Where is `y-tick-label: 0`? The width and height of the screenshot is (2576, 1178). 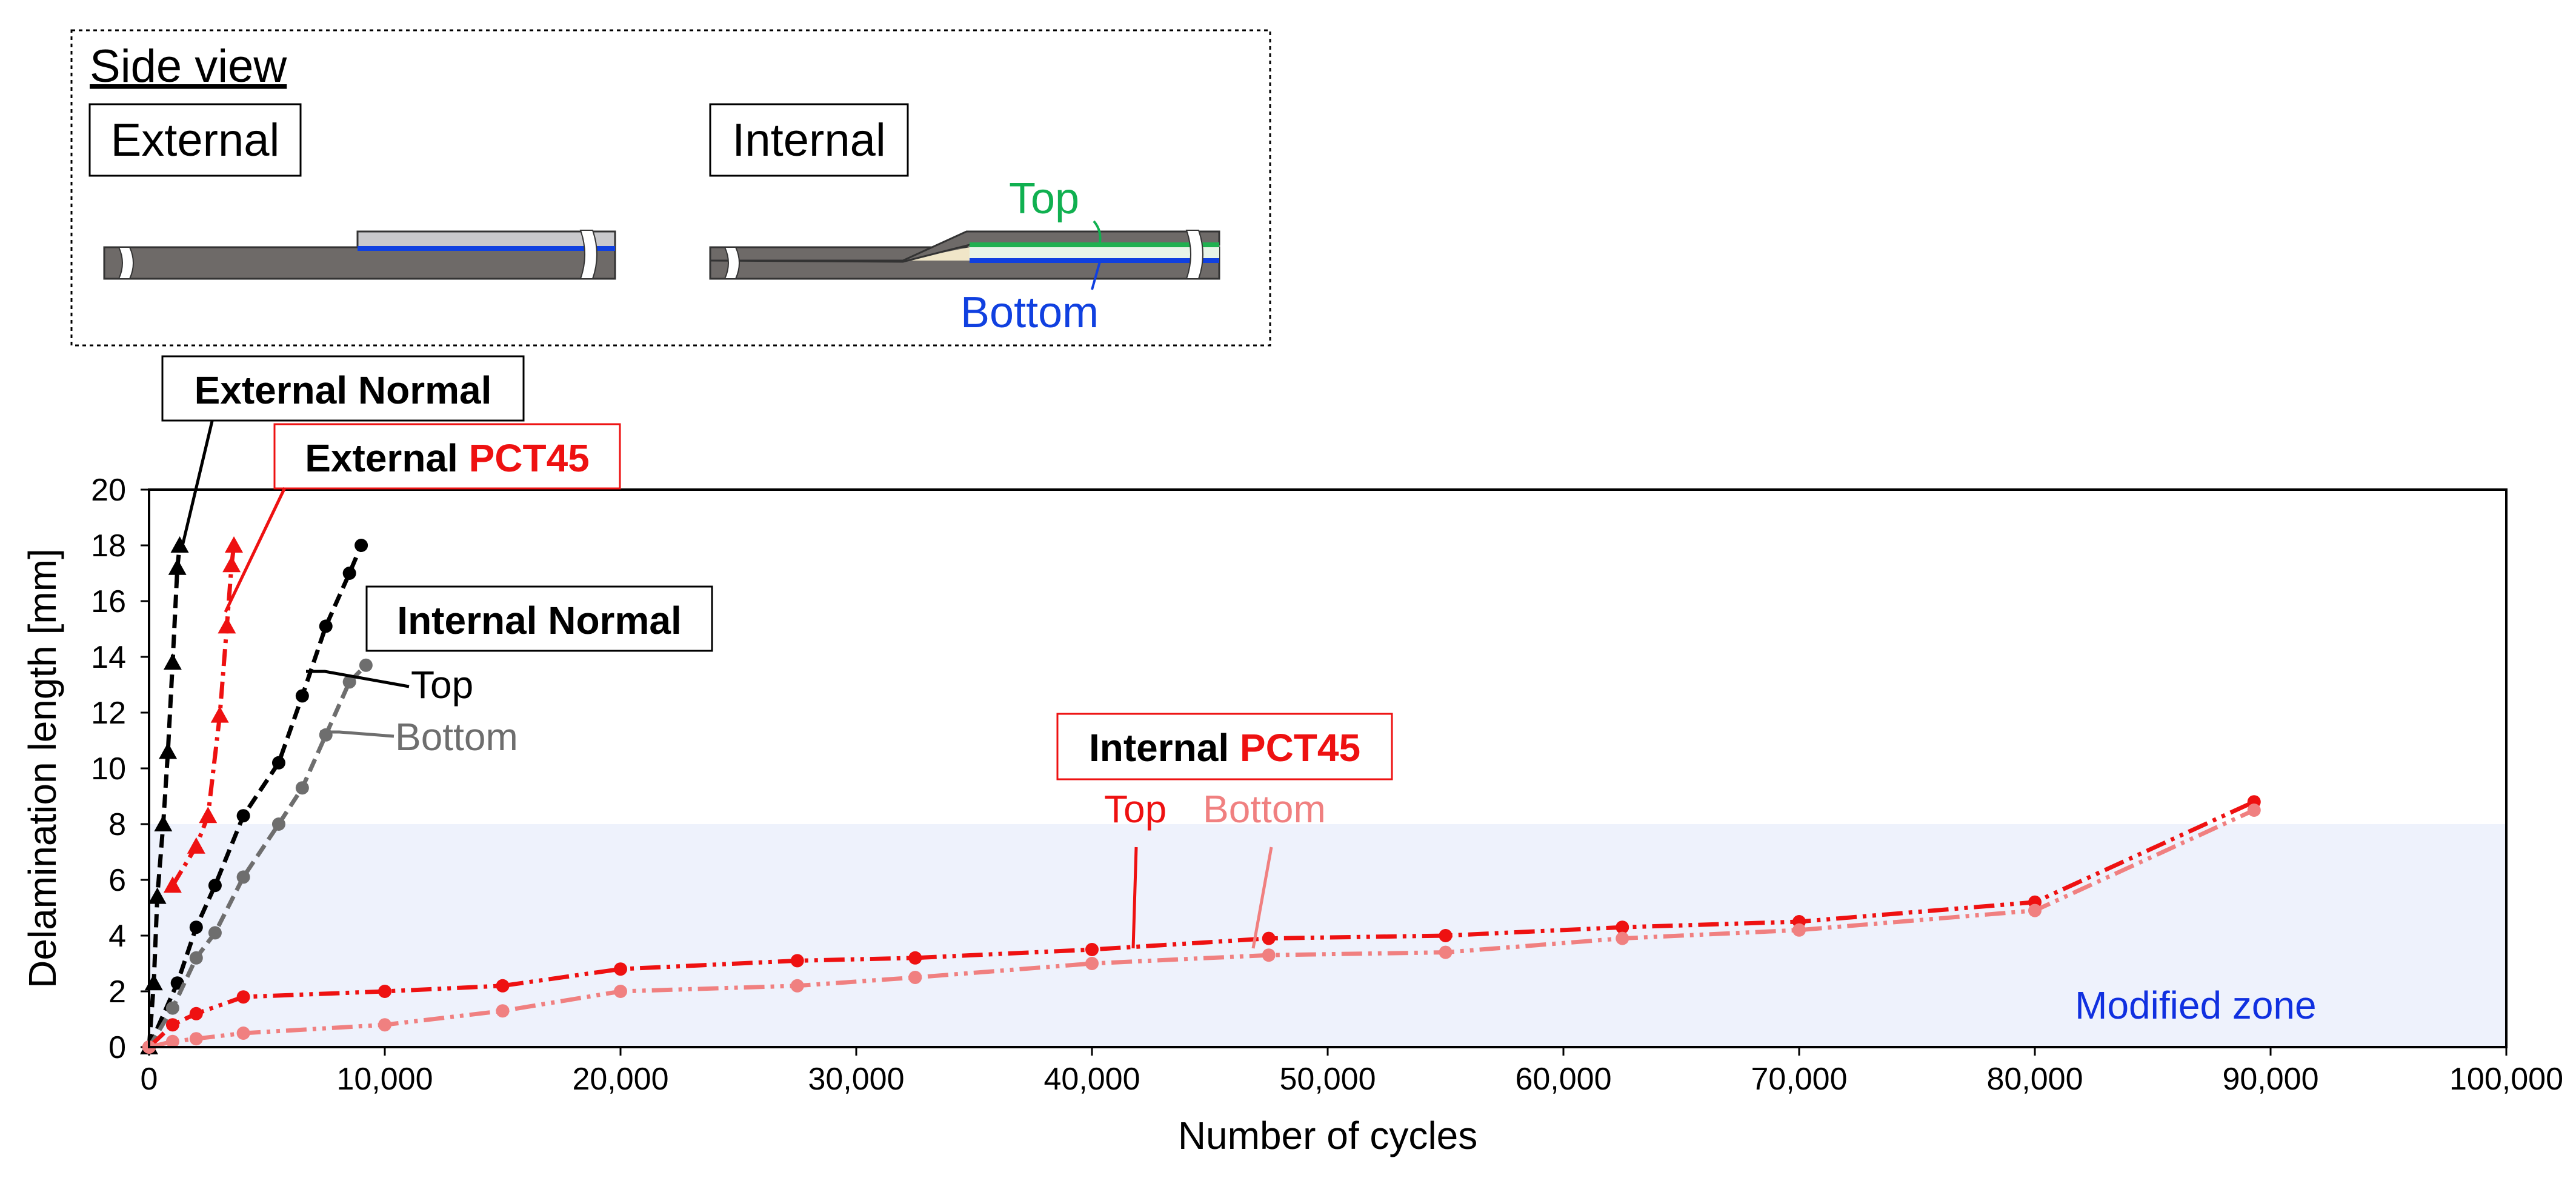 y-tick-label: 0 is located at coordinates (117, 1047).